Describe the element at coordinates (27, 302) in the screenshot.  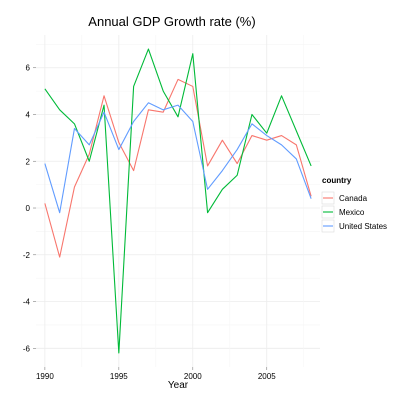
I see `y-tick-label: -4` at that location.